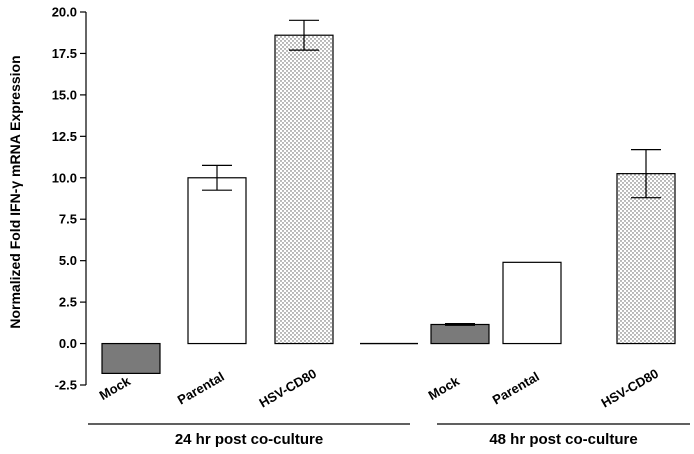 This screenshot has height=454, width=694. What do you see at coordinates (131, 358) in the screenshot?
I see `bar-1-mock` at bounding box center [131, 358].